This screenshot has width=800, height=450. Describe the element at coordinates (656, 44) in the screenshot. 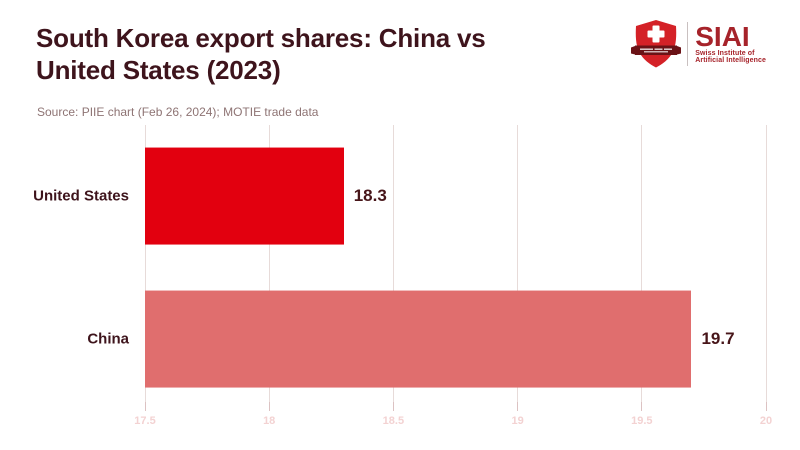

I see `swiss-shield-icon` at that location.